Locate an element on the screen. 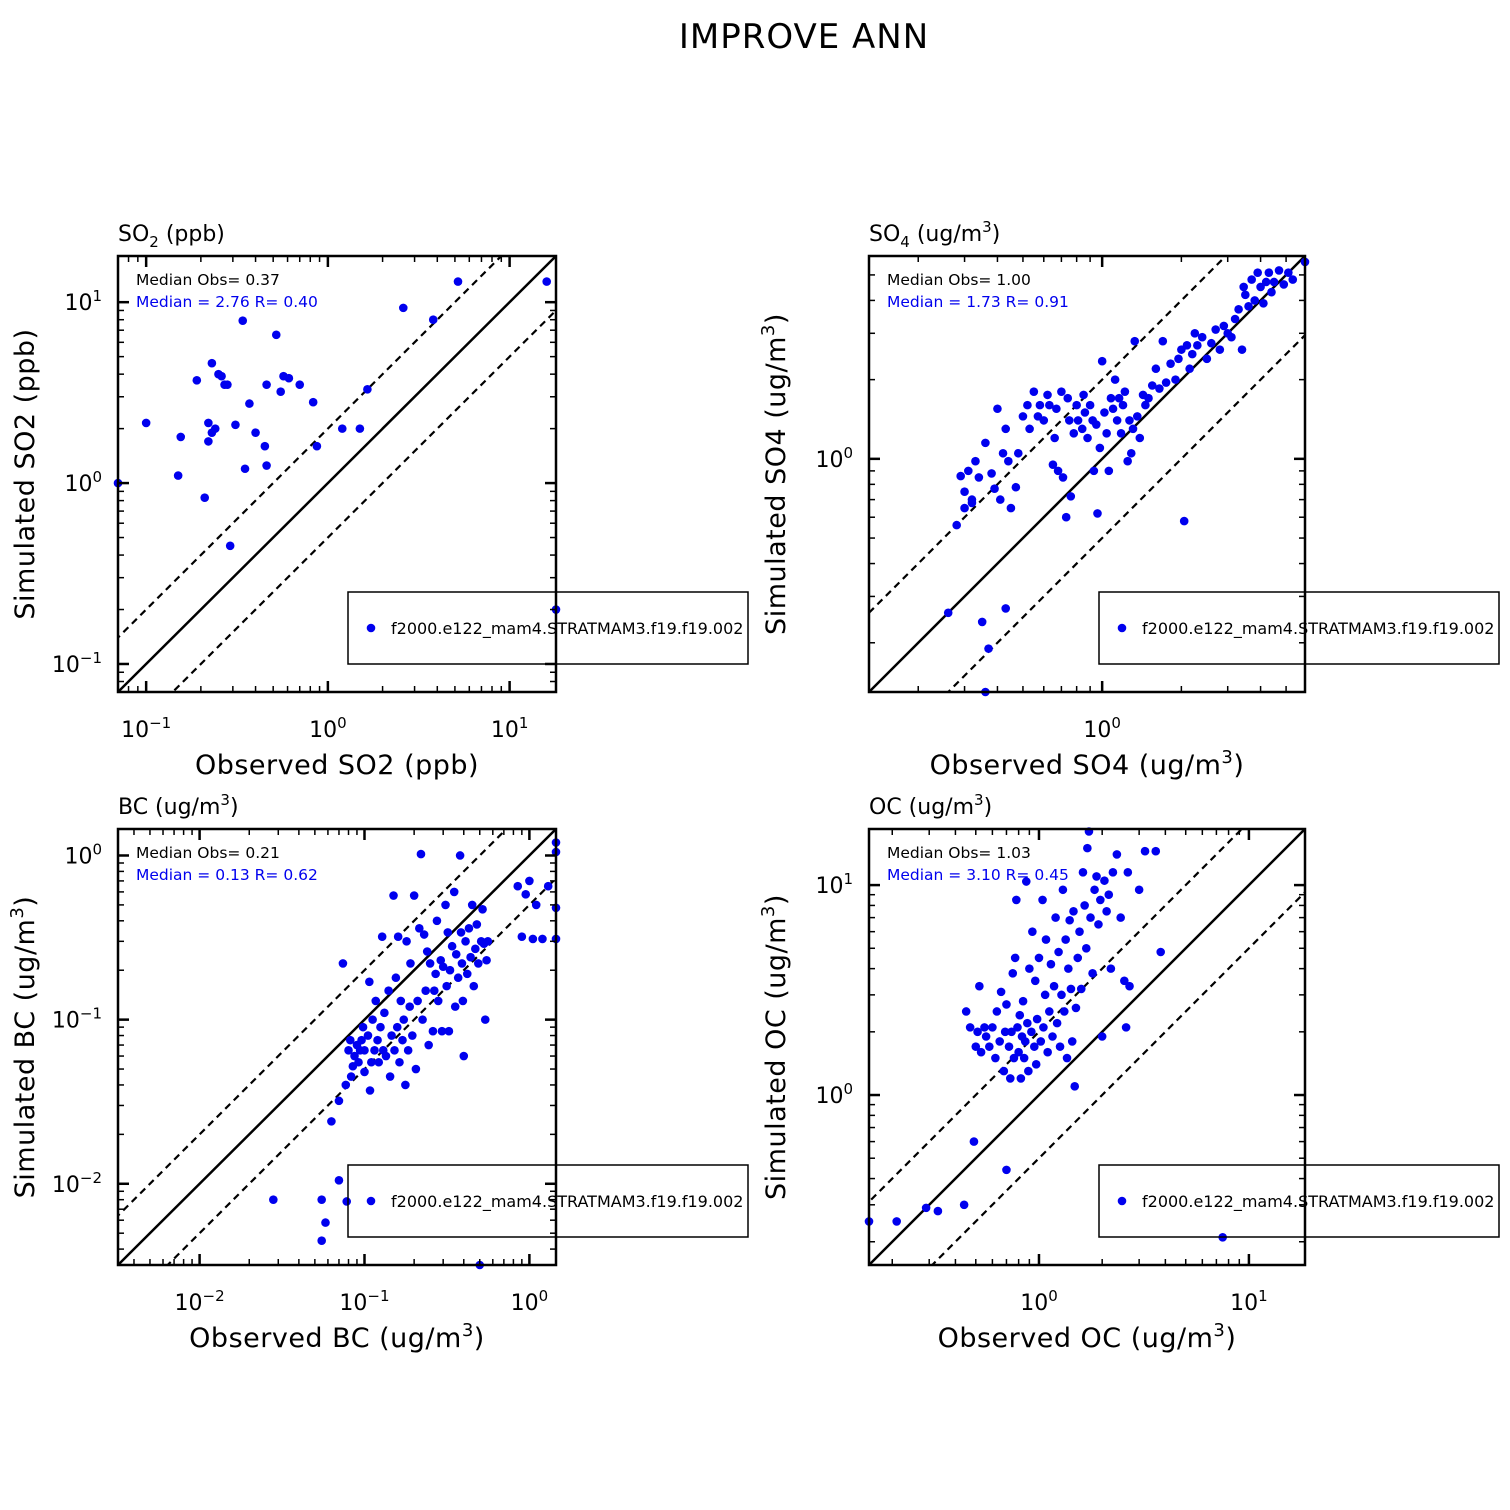 This screenshot has height=1510, width=1510. legend-marker is located at coordinates (1122, 1201).